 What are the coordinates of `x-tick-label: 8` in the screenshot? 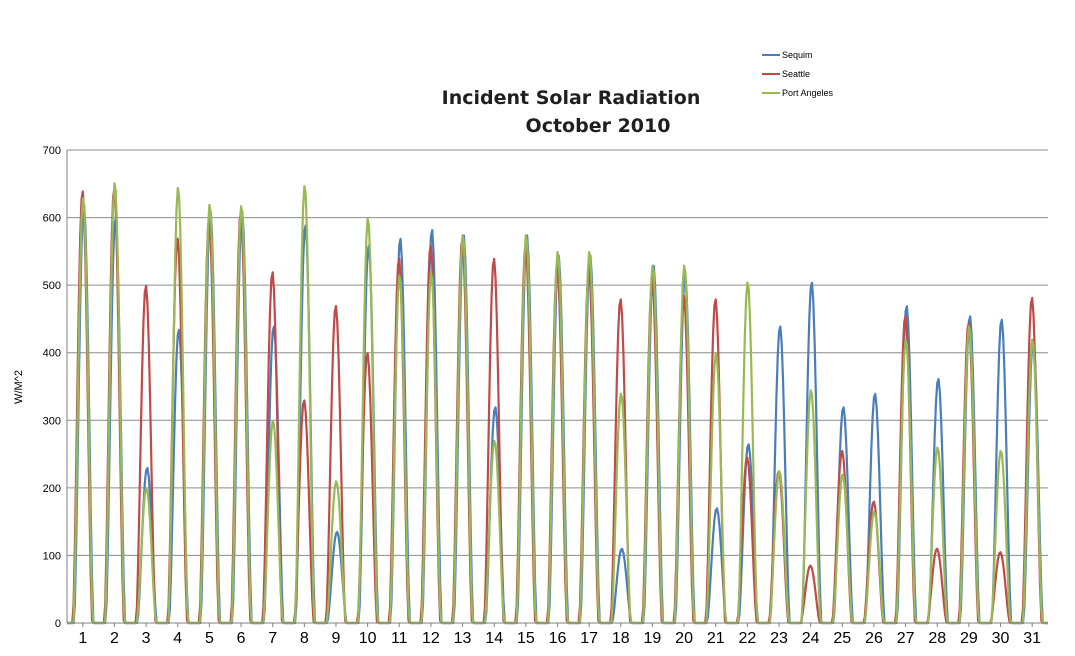 It's located at (304, 638).